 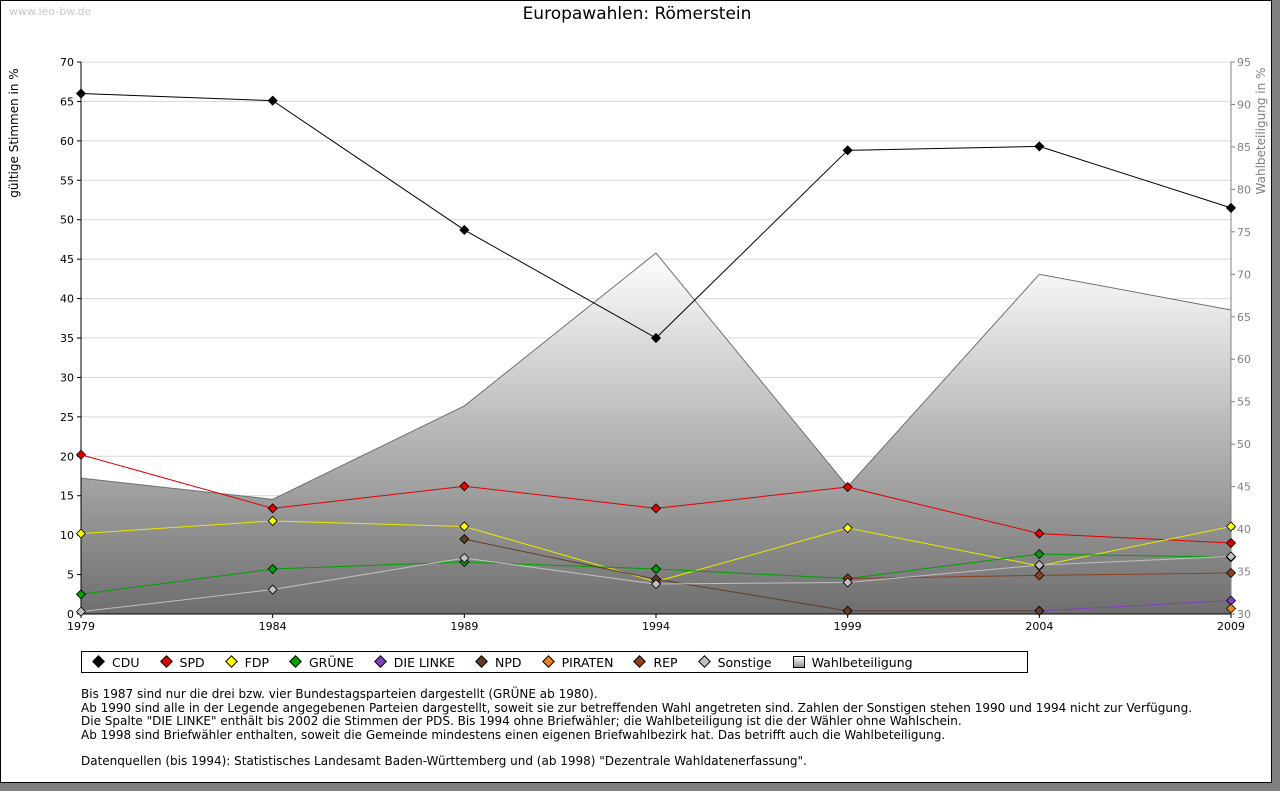 I want to click on y2-tick-label: 40, so click(x=1244, y=529).